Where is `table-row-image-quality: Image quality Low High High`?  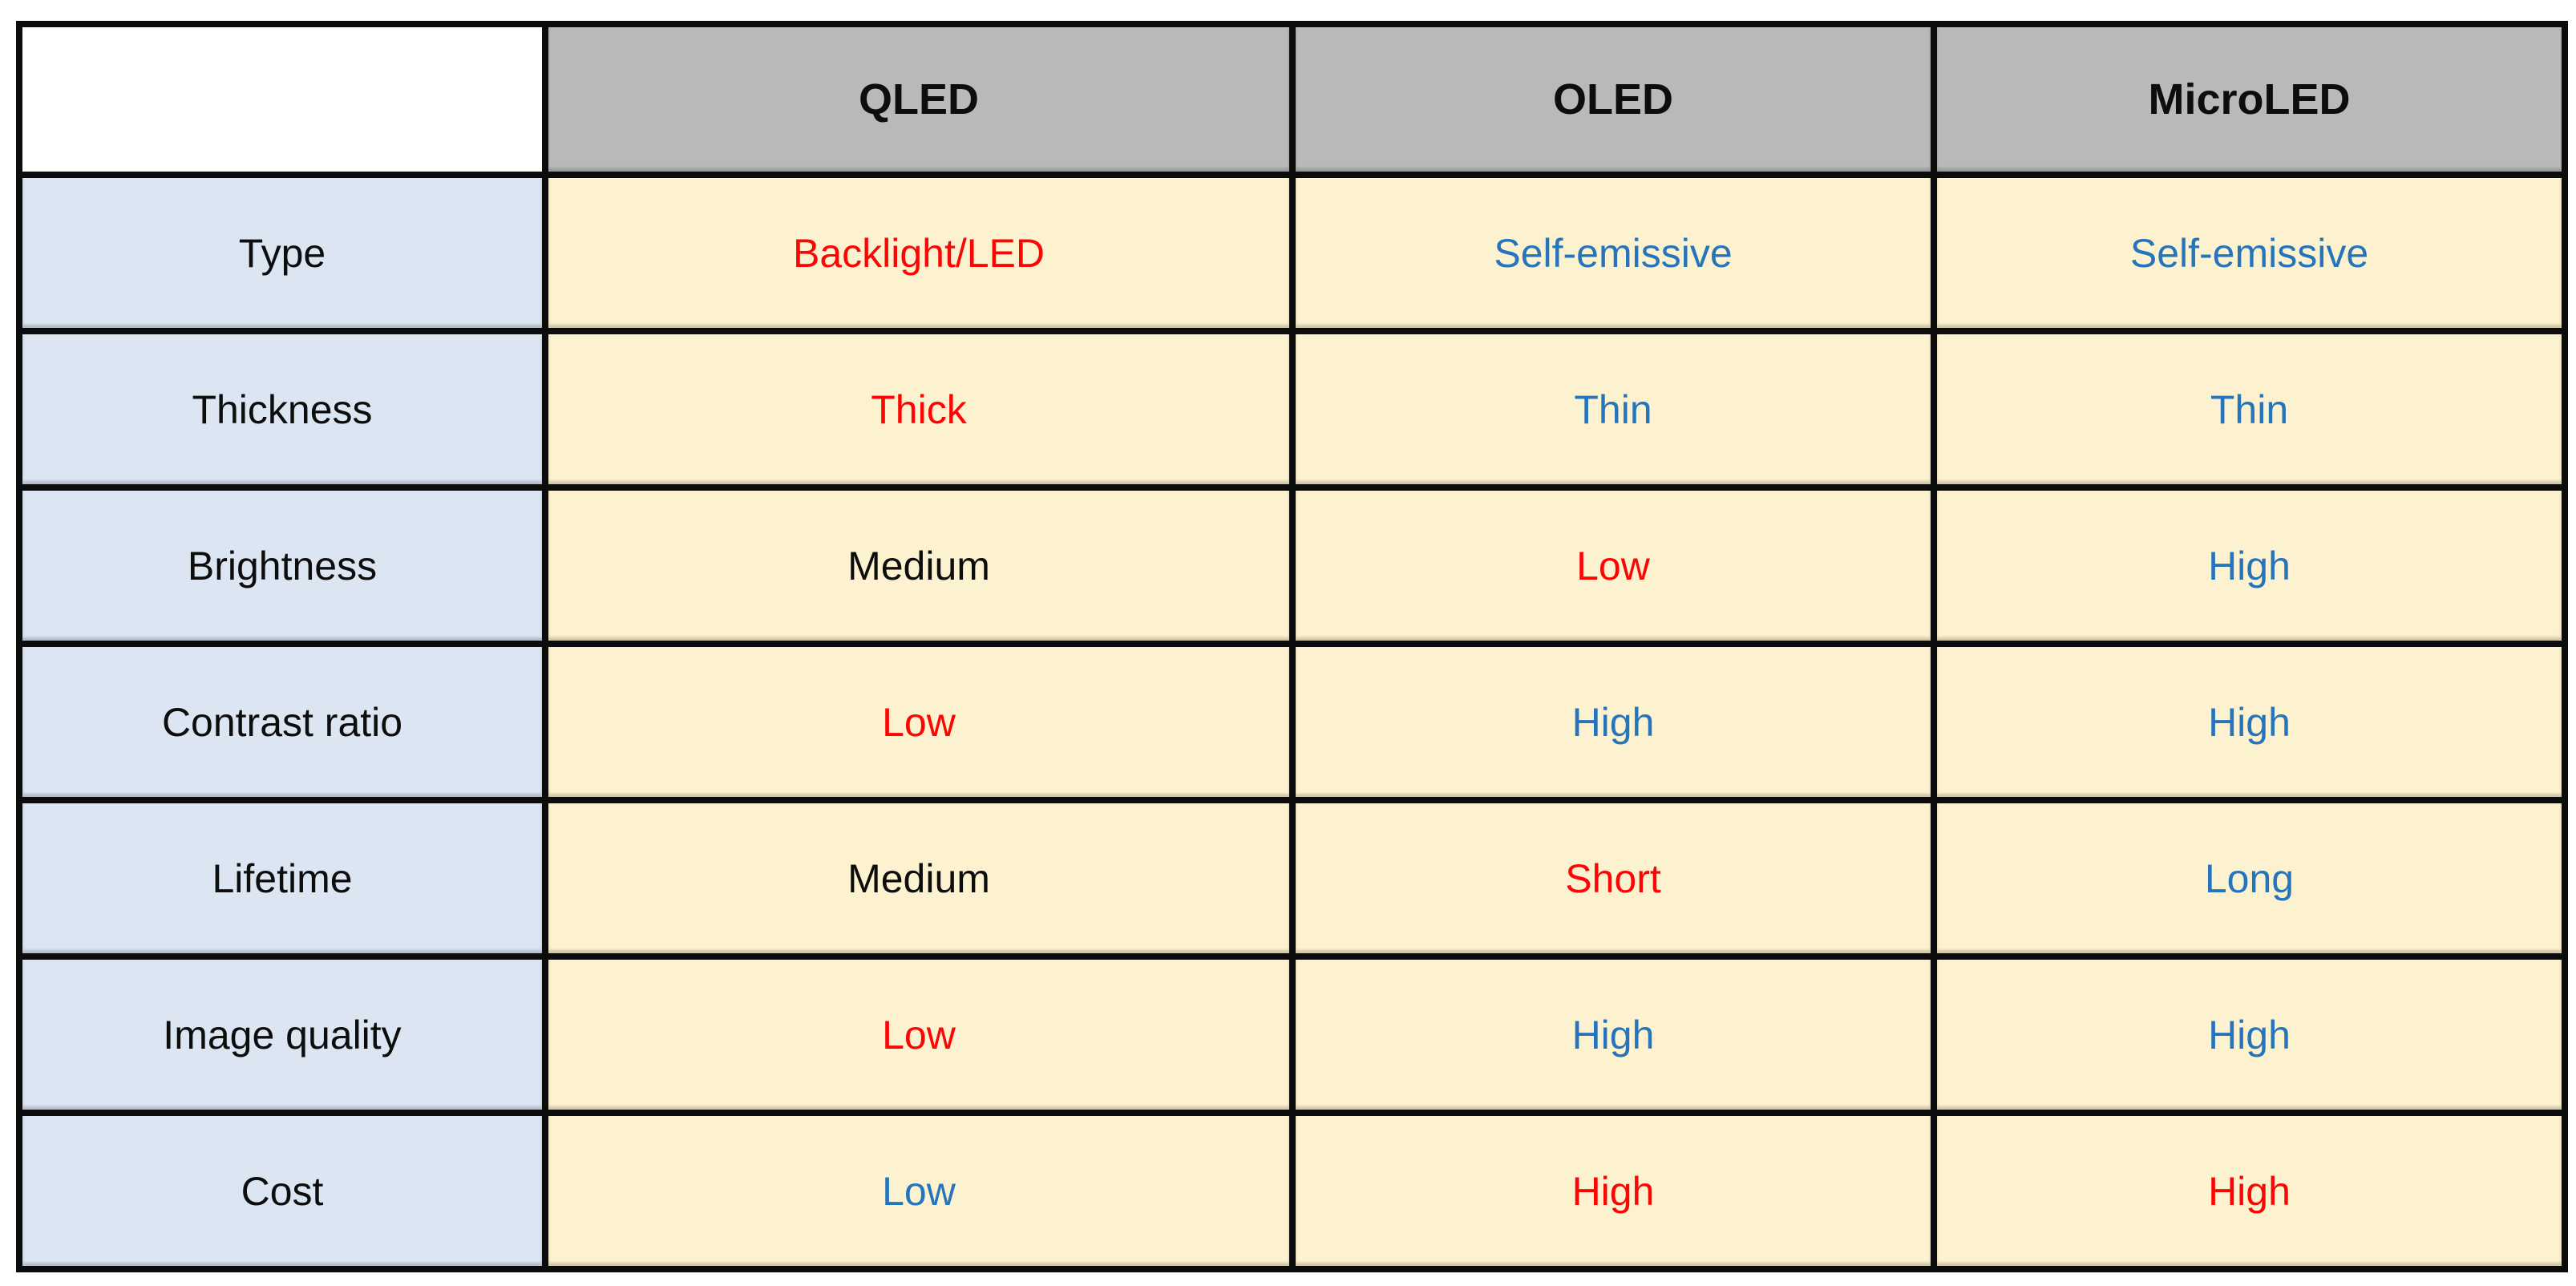 table-row-image-quality: Image quality Low High High is located at coordinates (1292, 1034).